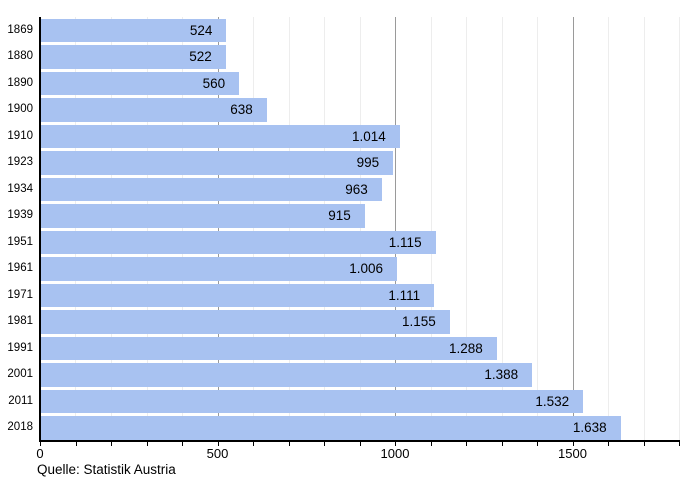 This screenshot has width=700, height=480. What do you see at coordinates (238, 295) in the screenshot?
I see `bar: 1.111` at bounding box center [238, 295].